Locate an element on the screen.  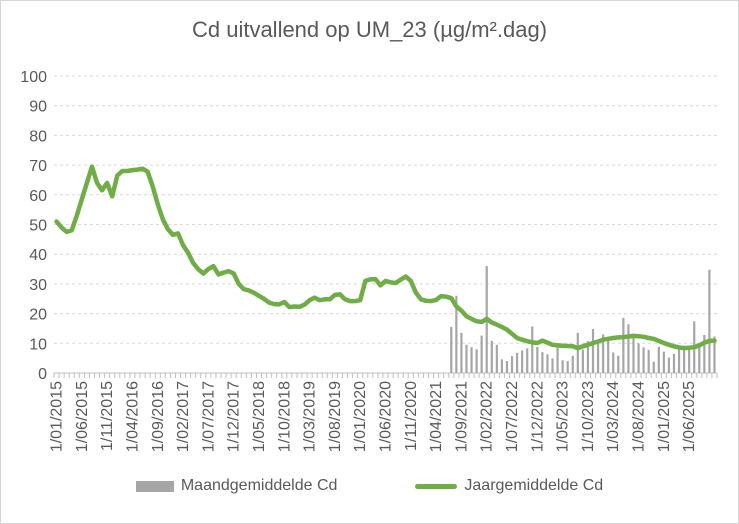
chart-title: Cd uitvallend op UM_23 (µg/m².dag) is located at coordinates (369, 29).